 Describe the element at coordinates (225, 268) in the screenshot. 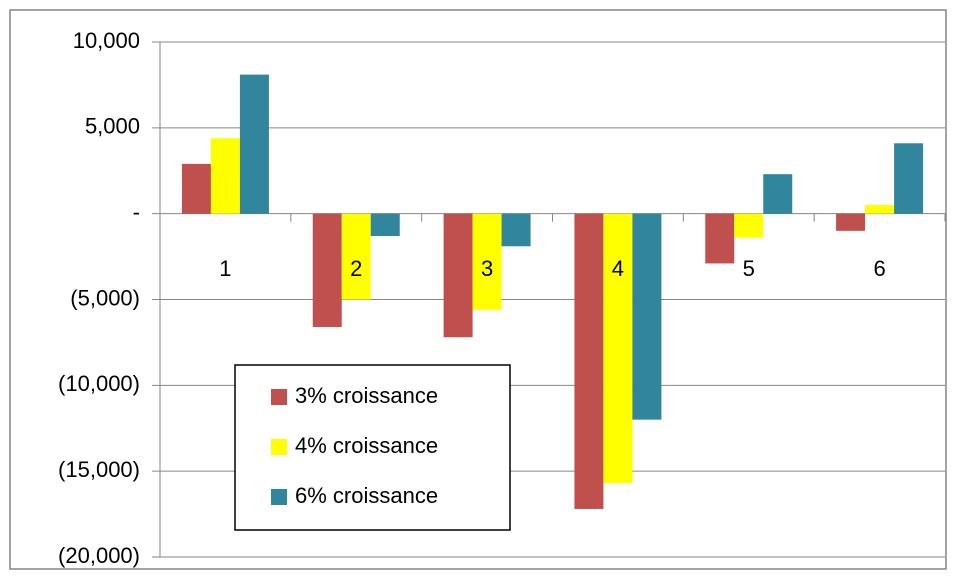

I see `x-tick-label: 1` at that location.